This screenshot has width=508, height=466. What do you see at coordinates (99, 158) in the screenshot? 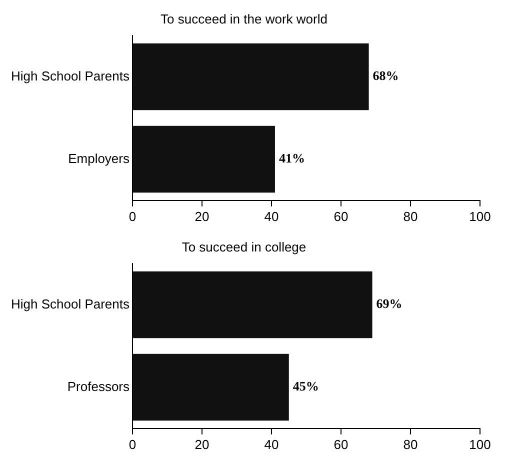
I see `y-tick-label: Employers` at bounding box center [99, 158].